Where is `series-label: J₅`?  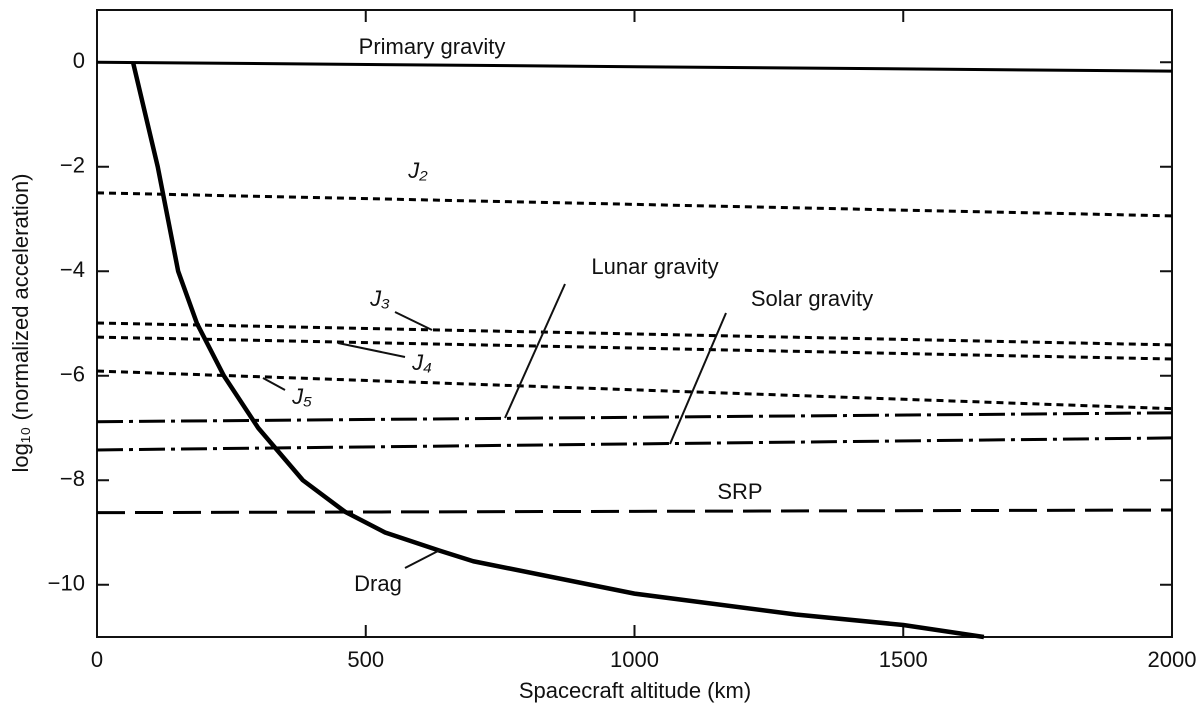 series-label: J₅ is located at coordinates (301, 396).